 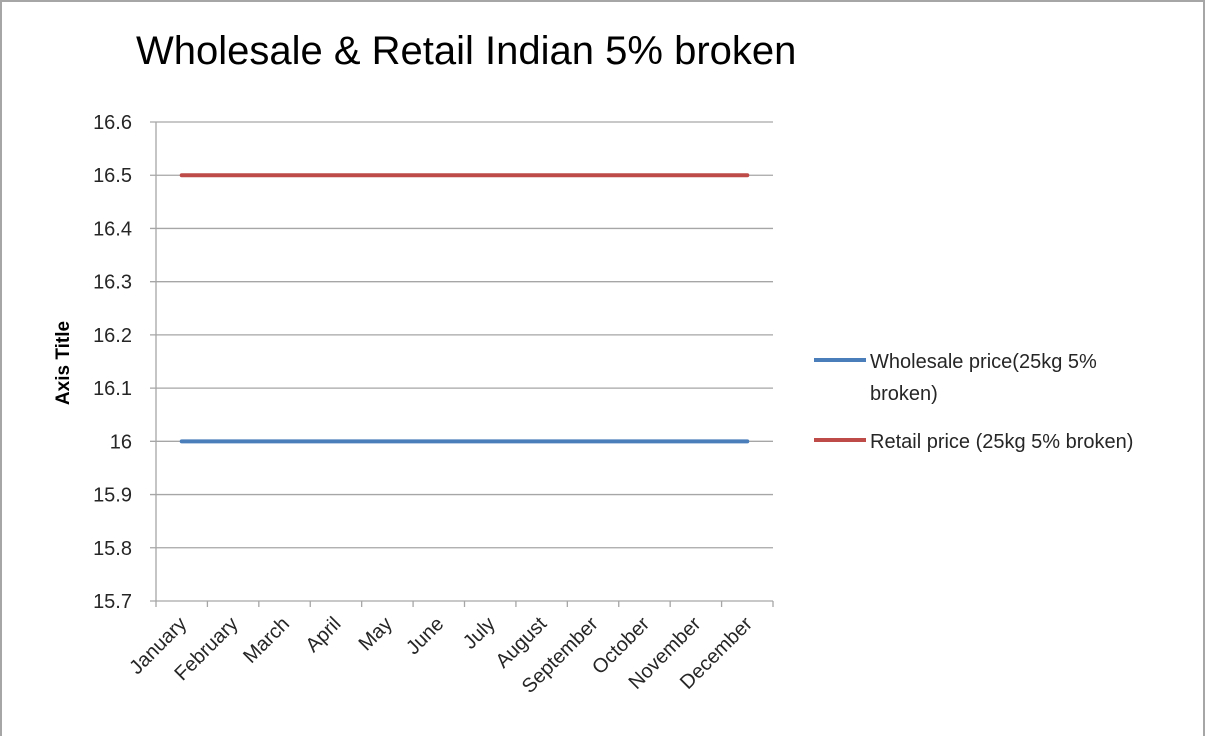 What do you see at coordinates (63, 363) in the screenshot?
I see `y-axis-title: Axis Title` at bounding box center [63, 363].